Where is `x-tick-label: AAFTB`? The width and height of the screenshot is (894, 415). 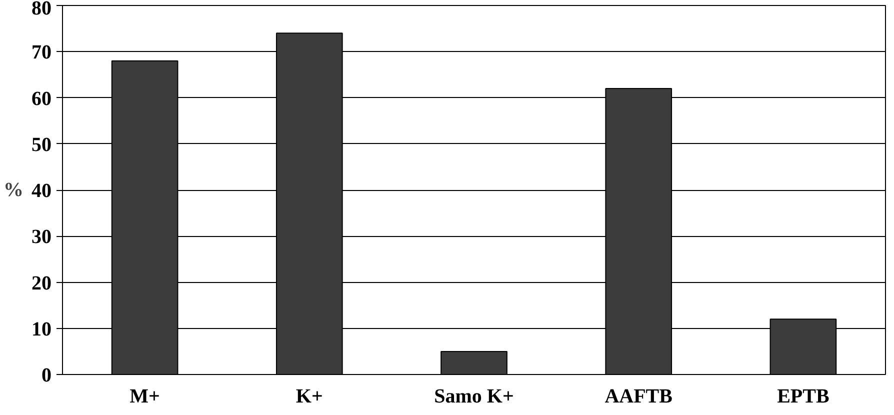
x-tick-label: AAFTB is located at coordinates (638, 397).